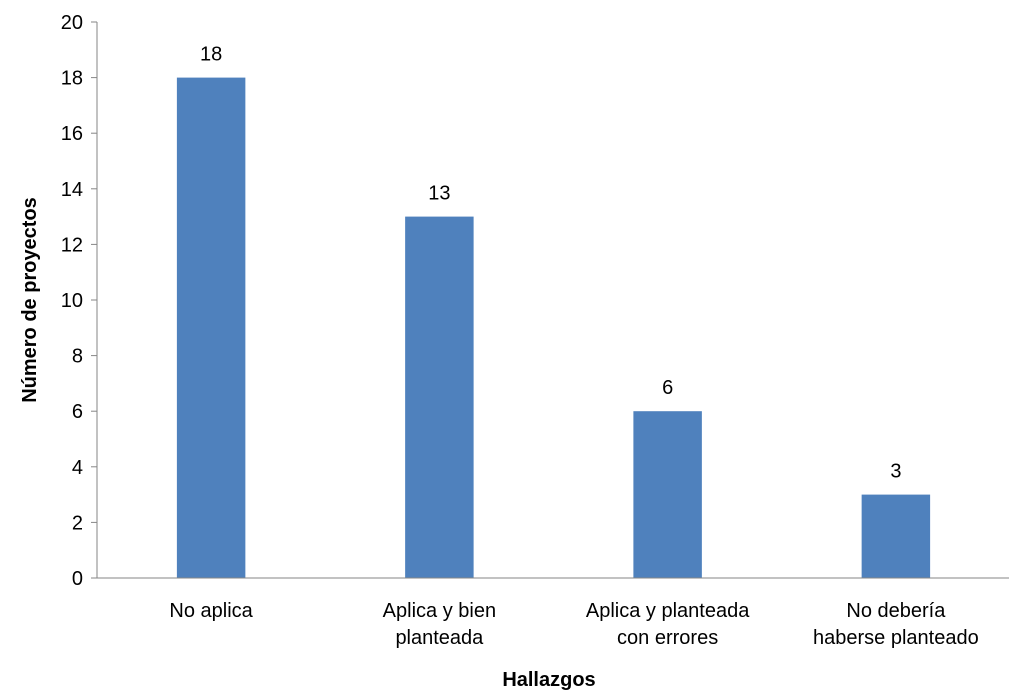 The image size is (1009, 691). Describe the element at coordinates (72, 190) in the screenshot. I see `y-tick-label: 14` at that location.